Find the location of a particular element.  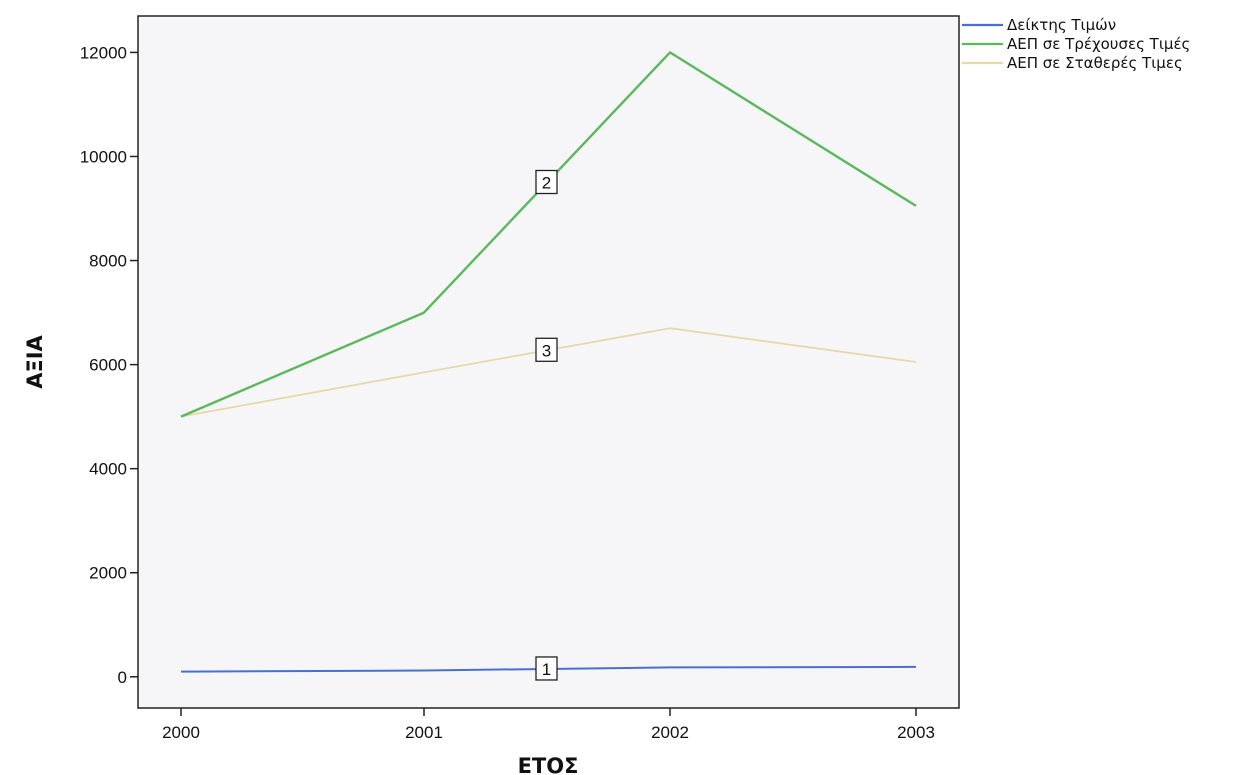

series-marker-3: 3 is located at coordinates (546, 349).